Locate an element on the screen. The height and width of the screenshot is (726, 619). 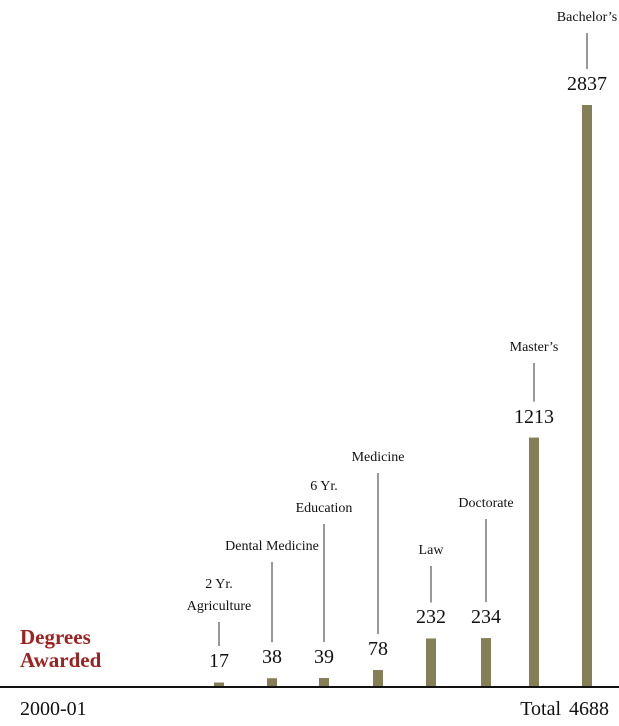
total-value: 4688 is located at coordinates (589, 709).